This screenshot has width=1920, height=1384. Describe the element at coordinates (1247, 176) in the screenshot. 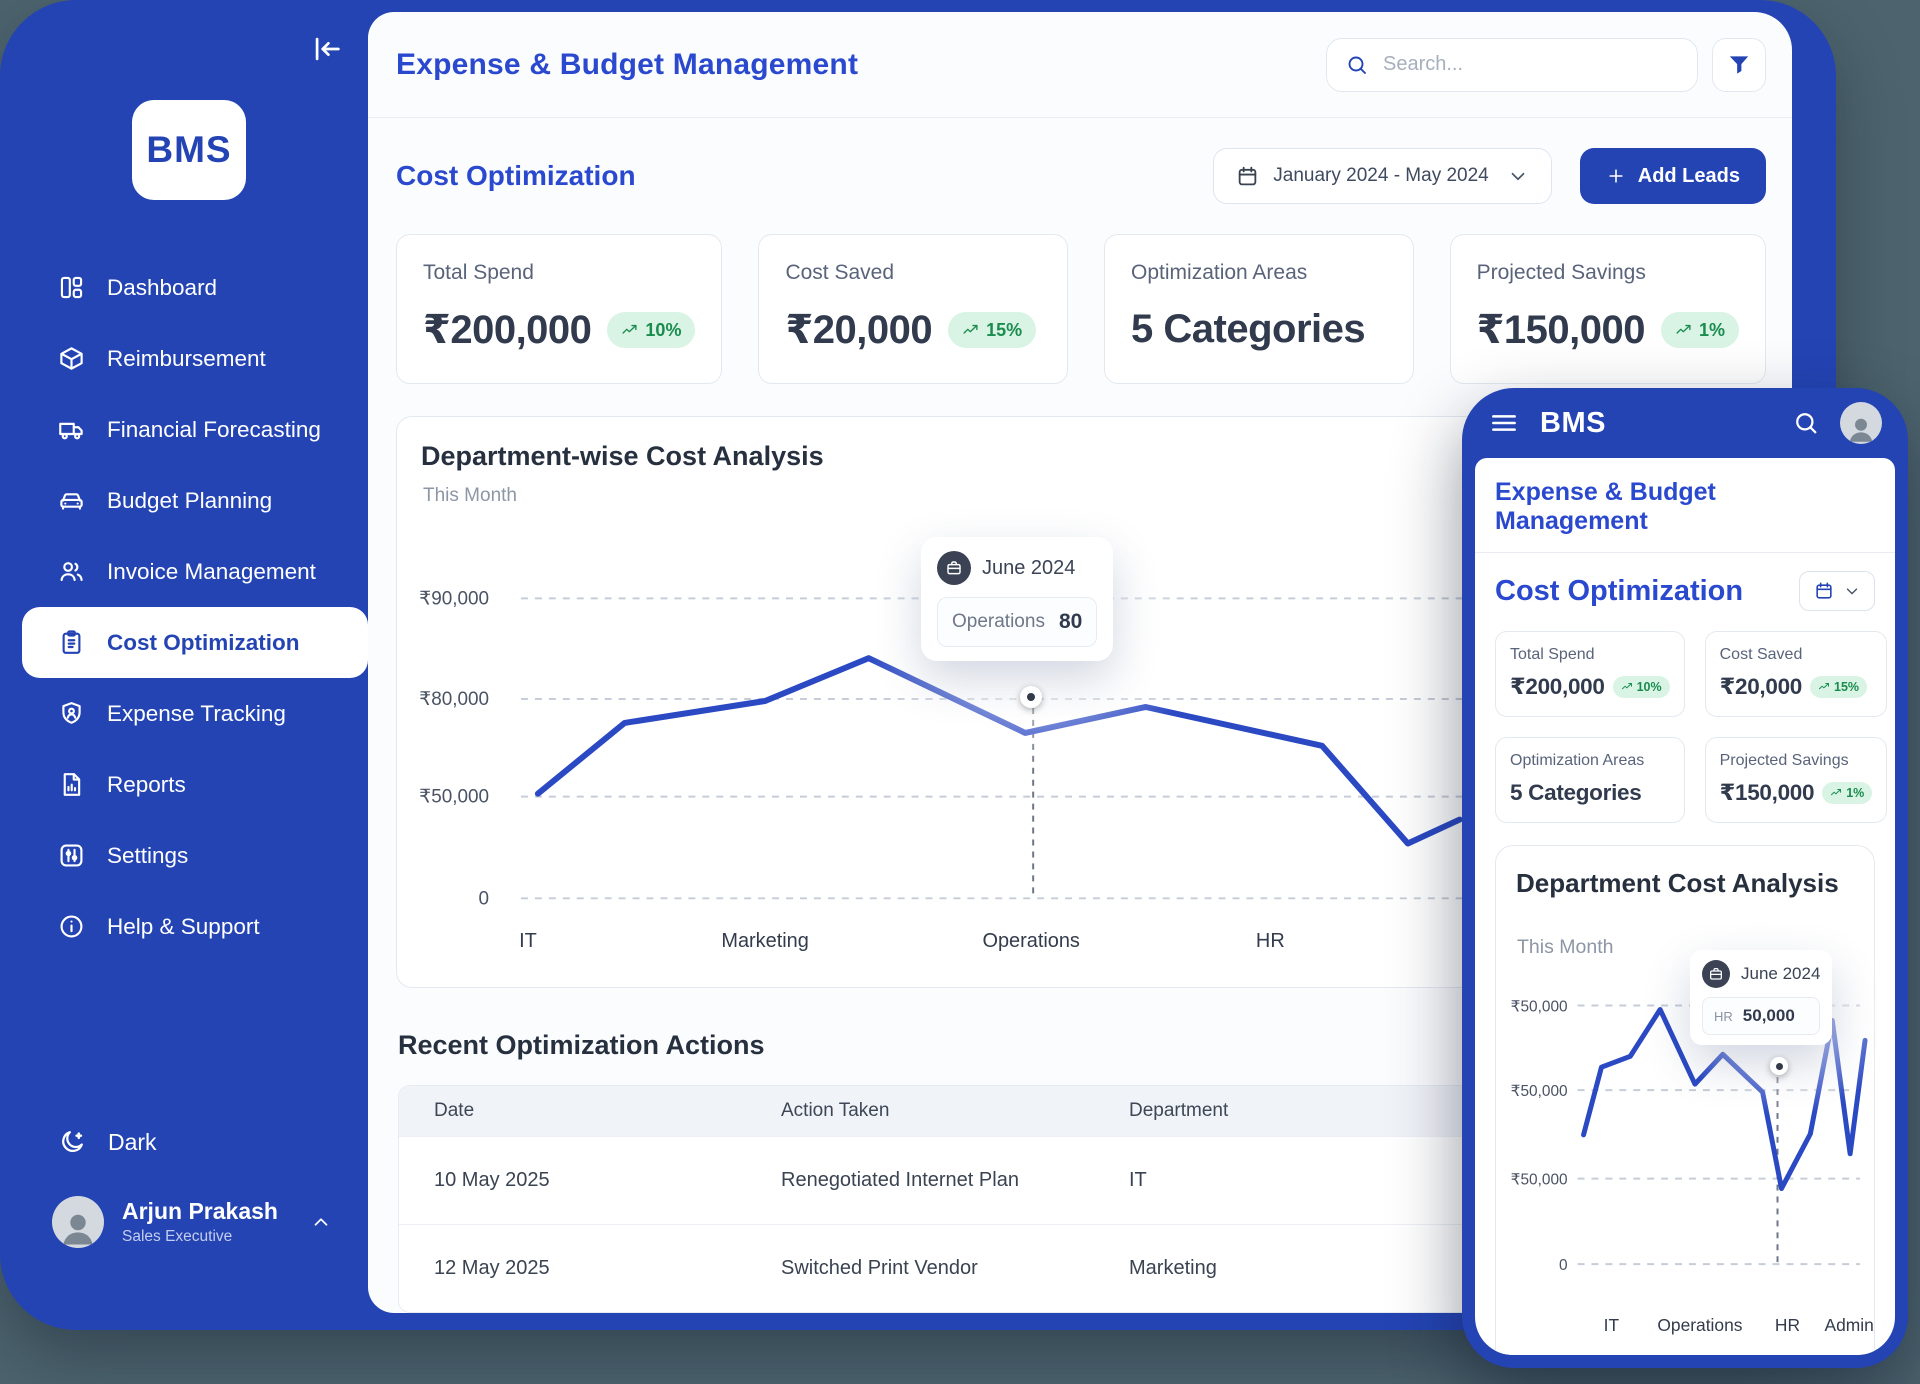

I see `calendar-icon` at that location.